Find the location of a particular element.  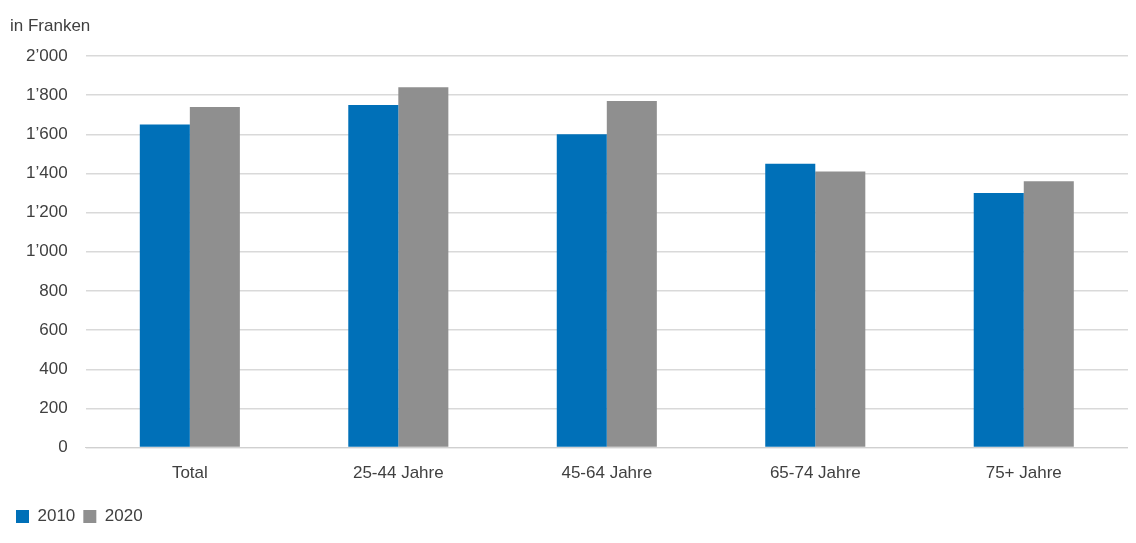

x-tick-label: 75+ Jahre is located at coordinates (1023, 473).